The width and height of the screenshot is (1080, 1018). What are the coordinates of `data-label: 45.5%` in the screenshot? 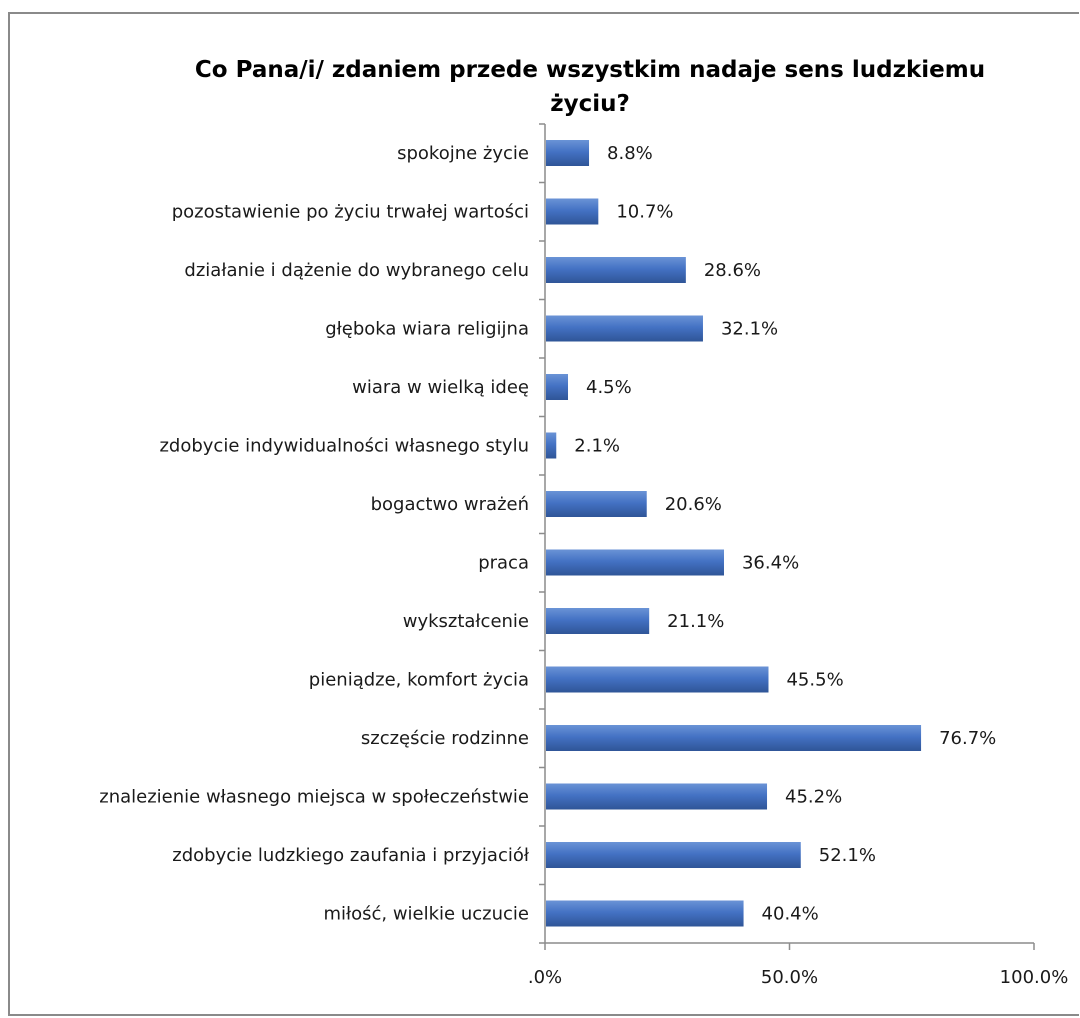 It's located at (814, 680).